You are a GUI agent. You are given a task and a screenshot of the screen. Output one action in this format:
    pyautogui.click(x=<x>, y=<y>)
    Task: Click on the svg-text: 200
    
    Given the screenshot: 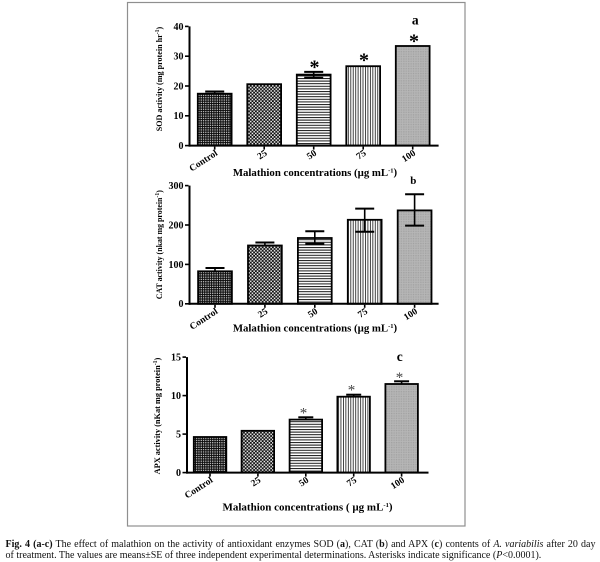 What is the action you would take?
    pyautogui.click(x=176, y=225)
    